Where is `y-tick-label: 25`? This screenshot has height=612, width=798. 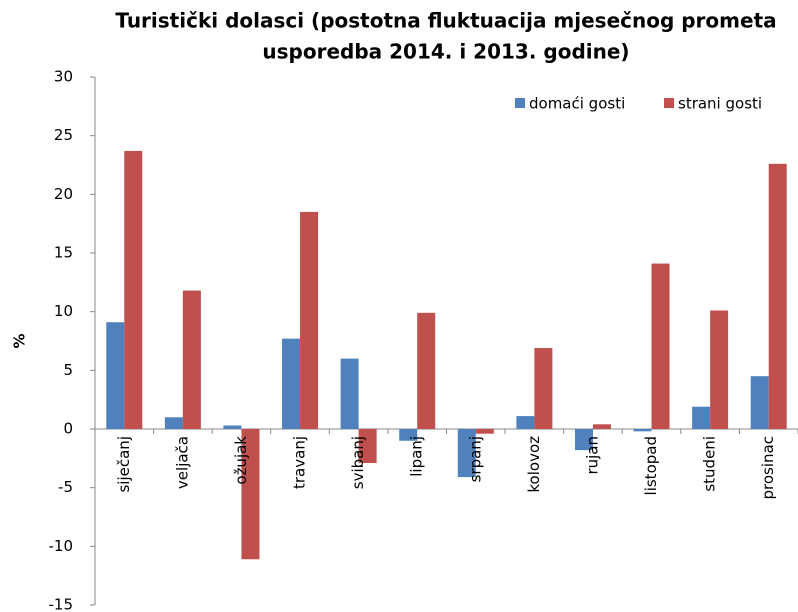 y-tick-label: 25 is located at coordinates (63, 135).